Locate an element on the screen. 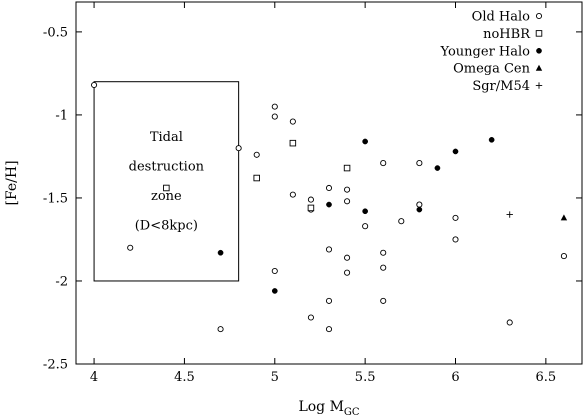 This screenshot has height=417, width=584. legend-marker-nohbr is located at coordinates (539, 33).